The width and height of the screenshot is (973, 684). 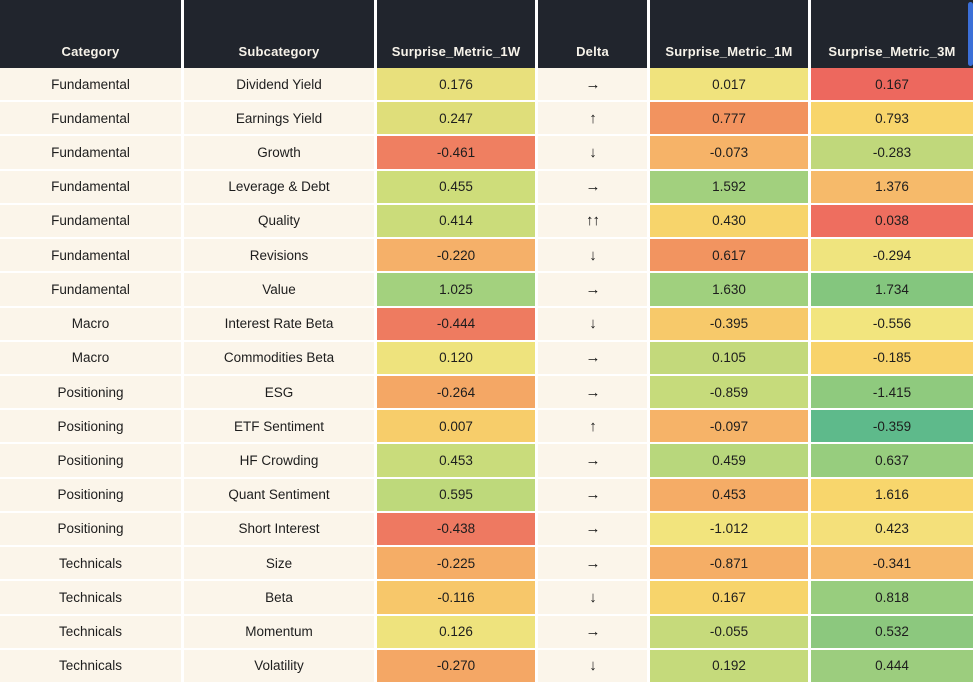 I want to click on delta-cell: ↑, so click(x=594, y=427).